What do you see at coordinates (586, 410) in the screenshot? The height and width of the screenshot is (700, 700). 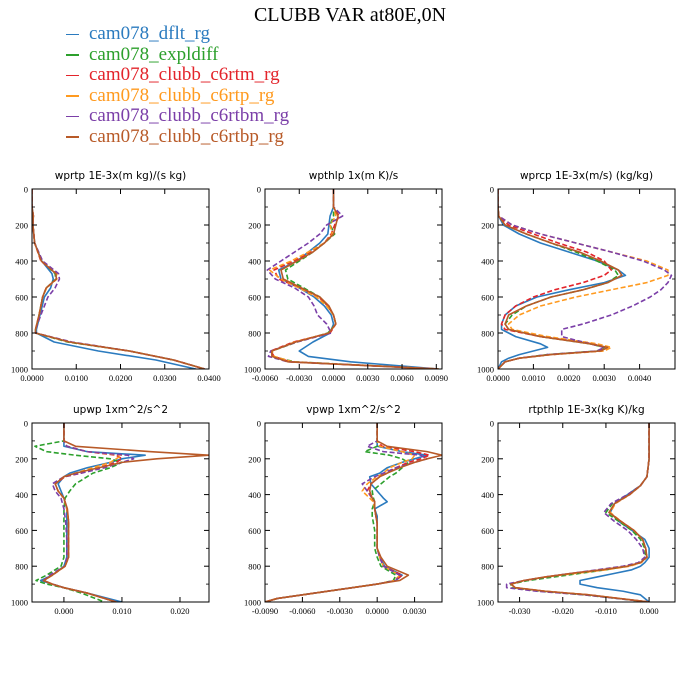 I see `panel-title: rtpthlp 1E-3x(kg K)/kg` at bounding box center [586, 410].